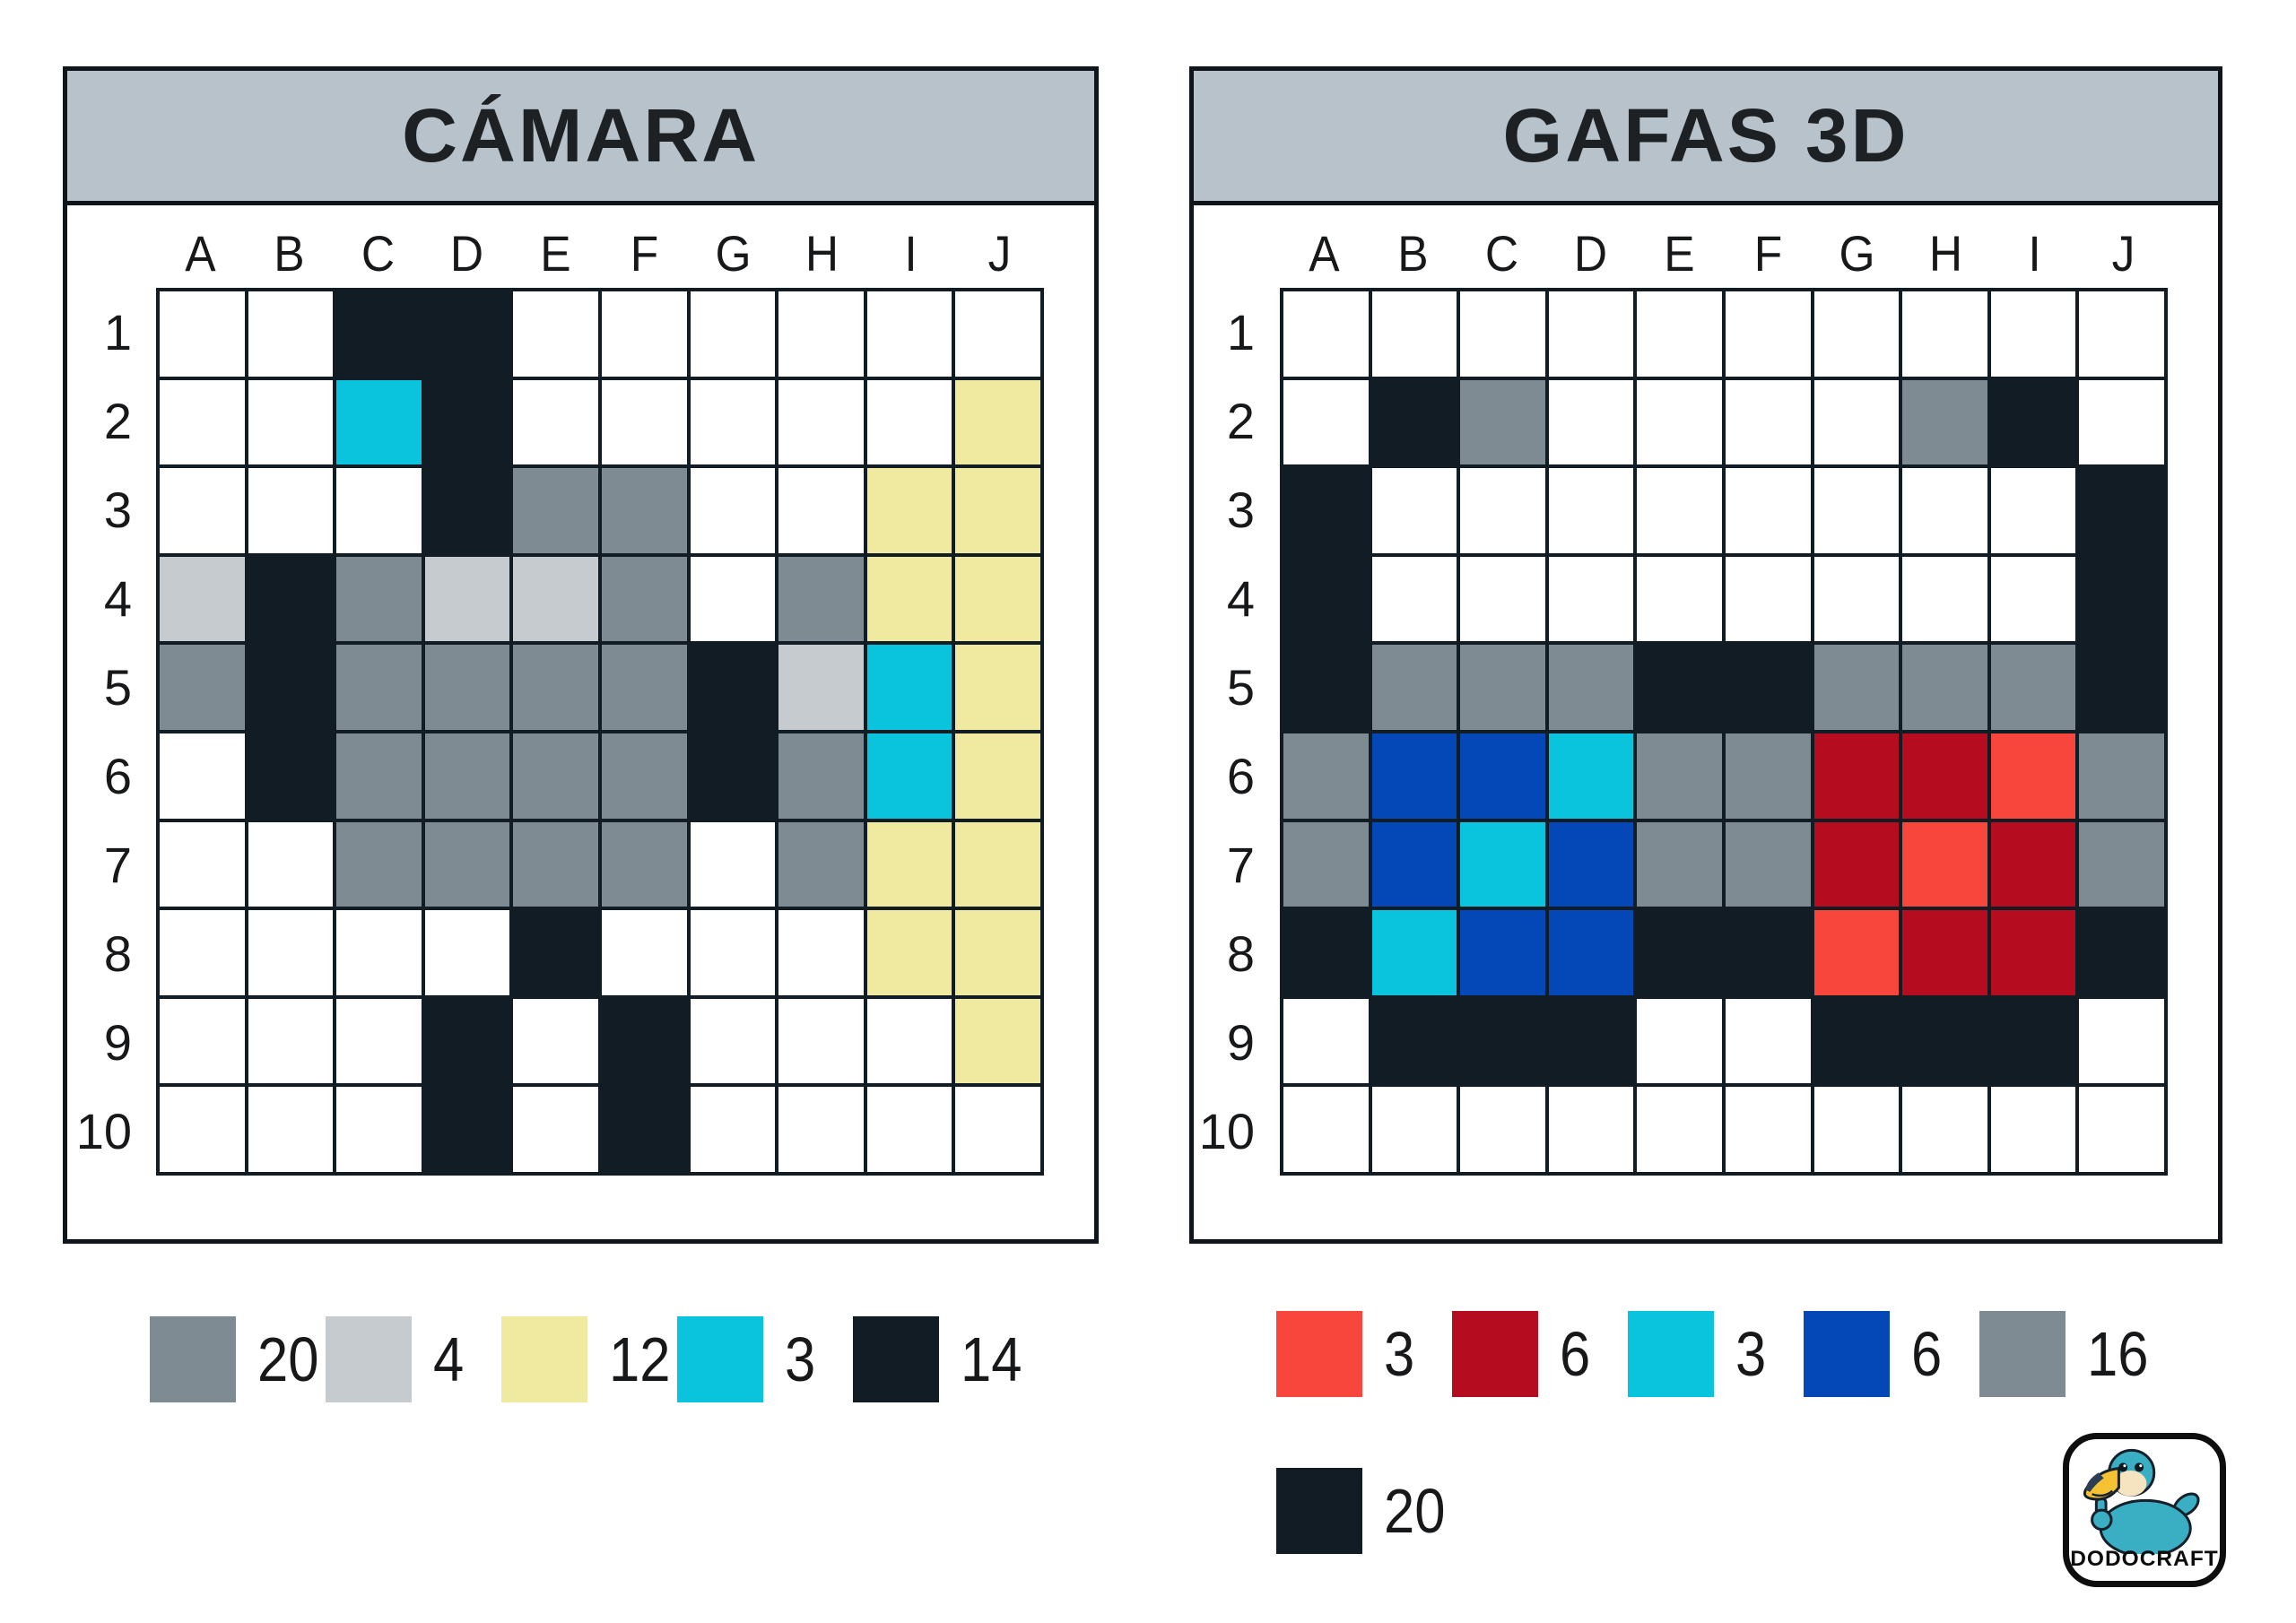 The height and width of the screenshot is (1623, 2296). What do you see at coordinates (733, 422) in the screenshot?
I see `grid-cell-G2-white` at bounding box center [733, 422].